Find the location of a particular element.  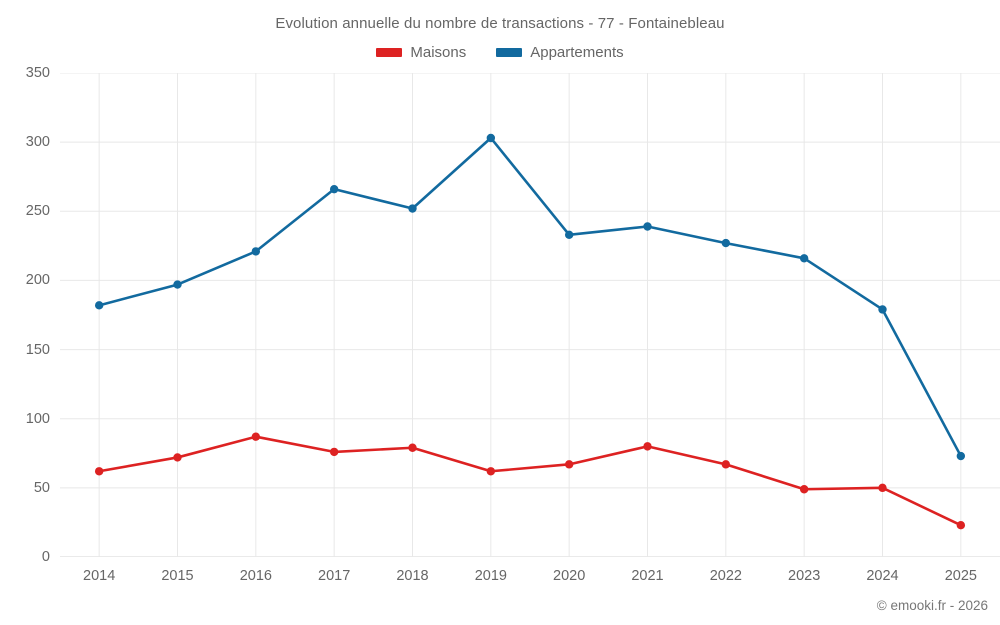

y-axis-tick-label: 100 is located at coordinates (37, 418).